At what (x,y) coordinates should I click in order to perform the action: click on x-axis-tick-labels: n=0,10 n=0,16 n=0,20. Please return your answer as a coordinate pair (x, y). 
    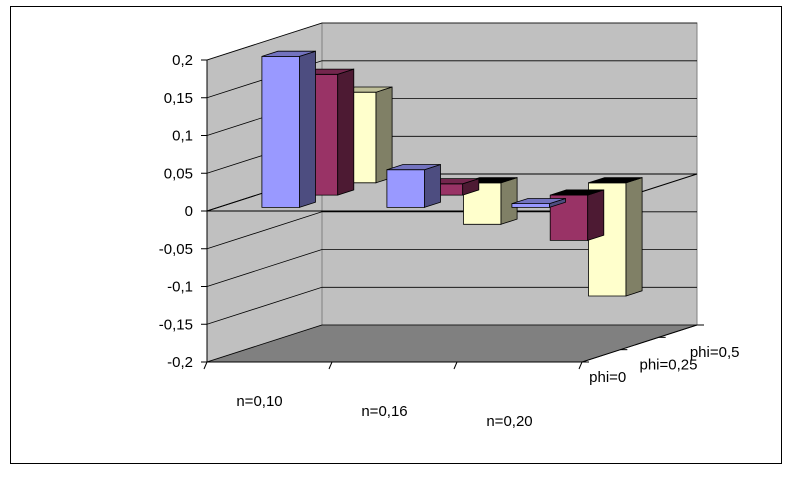
    Looking at the image, I should click on (384, 411).